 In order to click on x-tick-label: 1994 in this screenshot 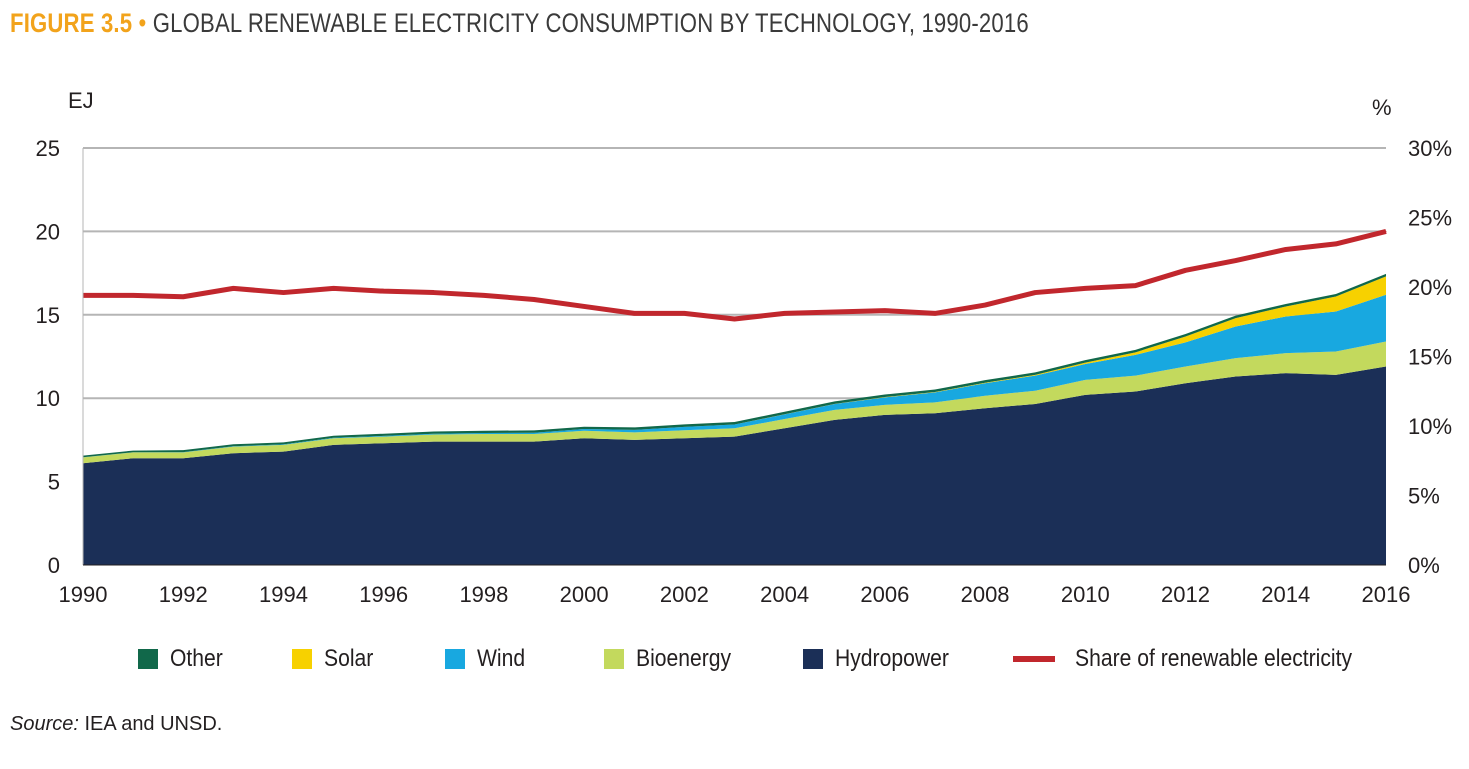, I will do `click(283, 594)`.